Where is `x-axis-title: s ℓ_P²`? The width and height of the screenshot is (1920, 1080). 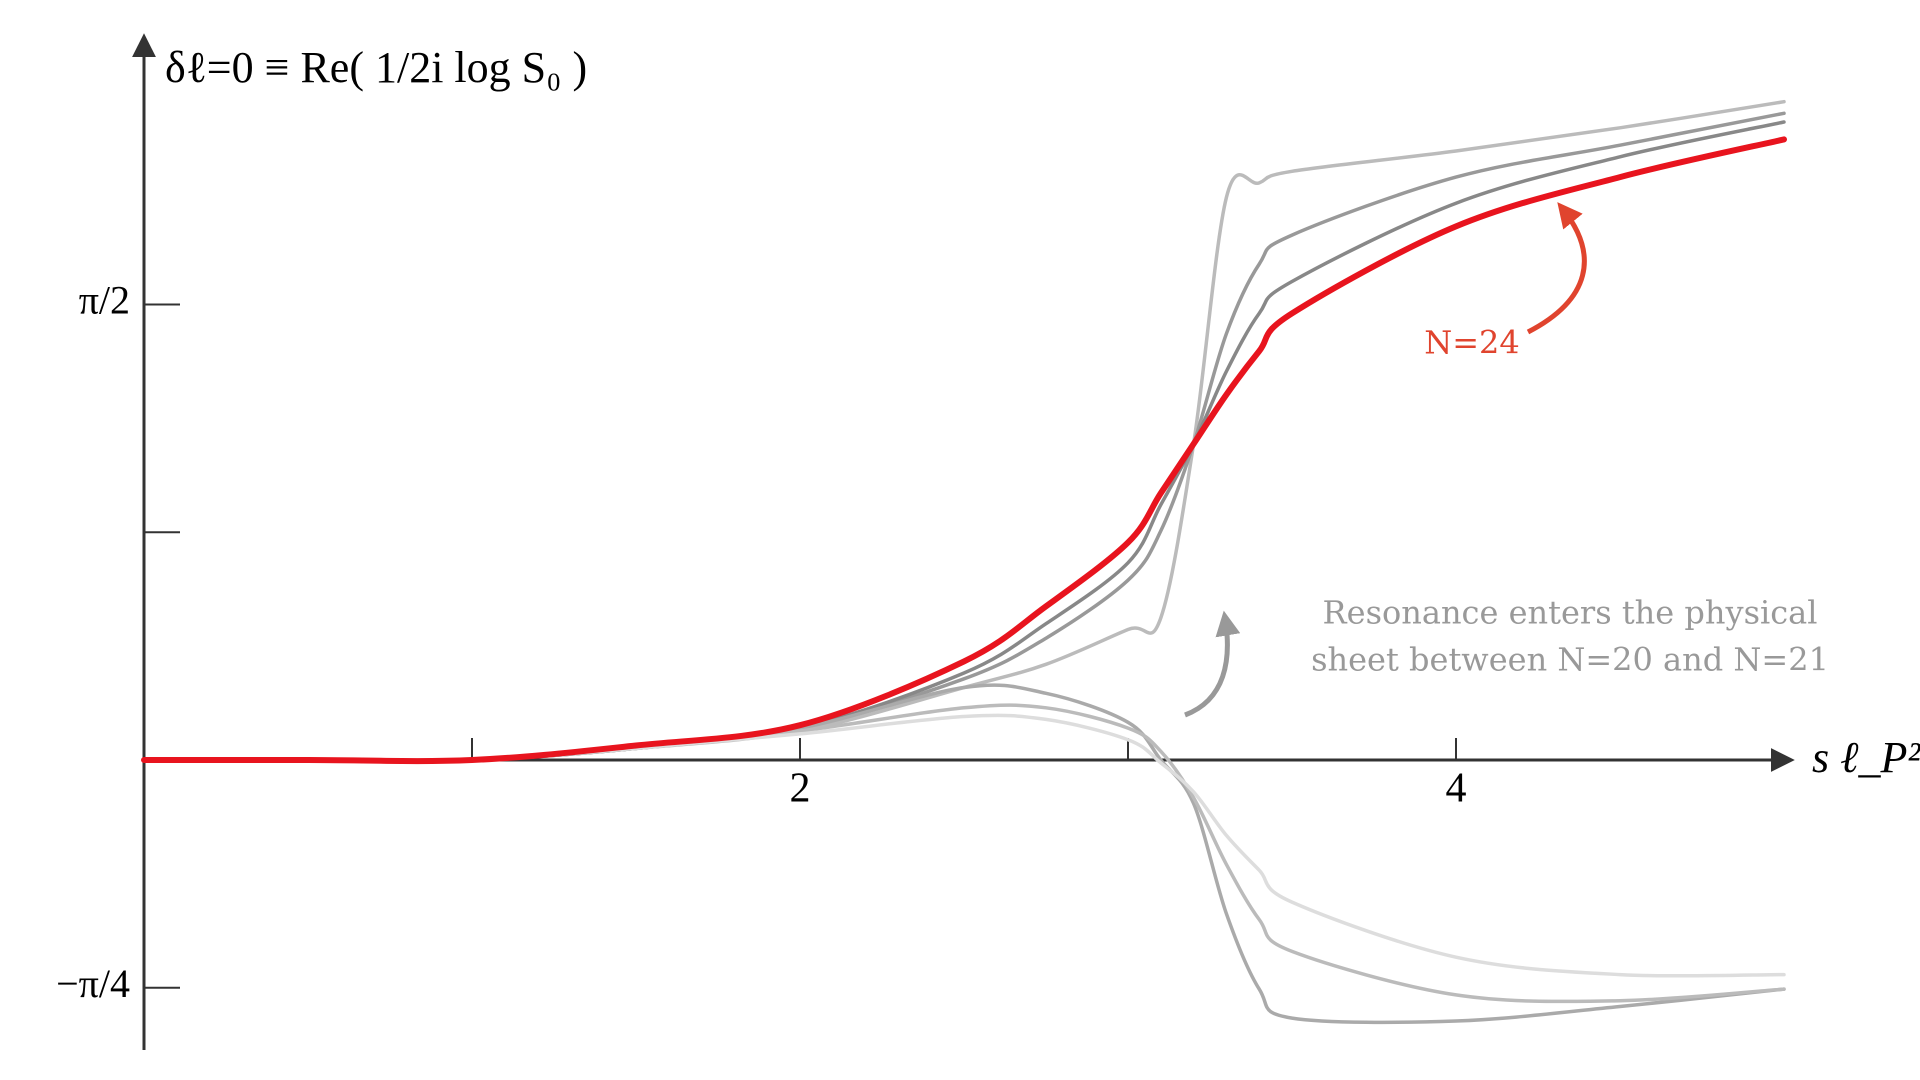 x-axis-title: s ℓ_P² is located at coordinates (1866, 757).